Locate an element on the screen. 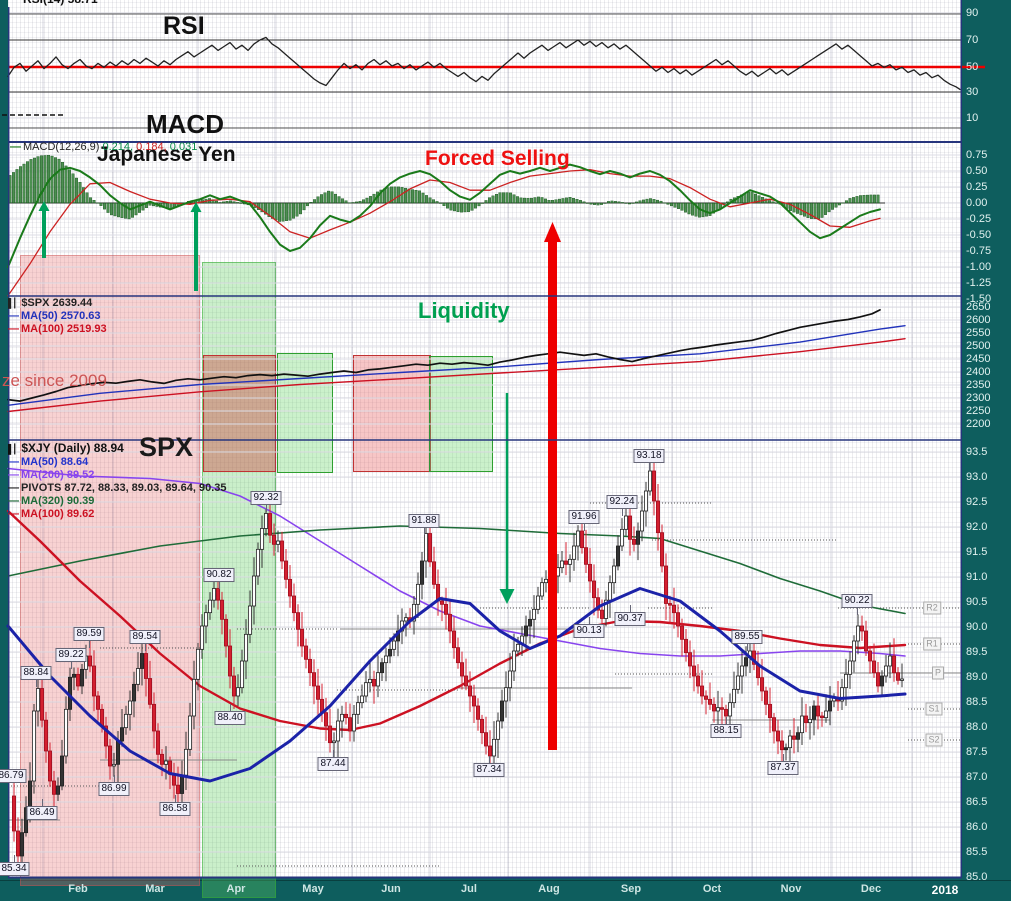  price-callout-label: 89.22 is located at coordinates (71, 655).